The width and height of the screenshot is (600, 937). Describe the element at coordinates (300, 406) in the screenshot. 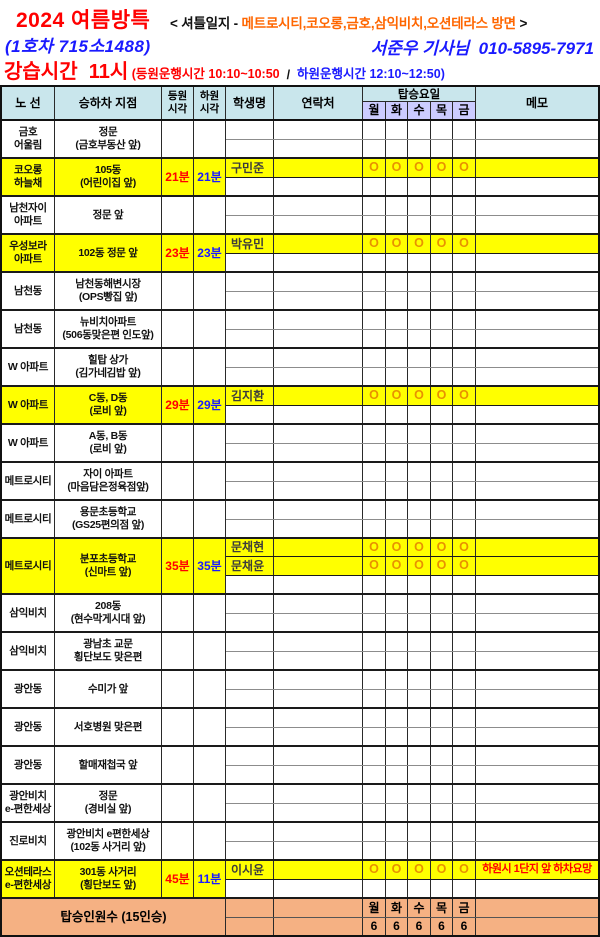

I see `schedule-row: W 아파트 C동, D동 (로비 앞) 29분 29분 김지환 O O O O O` at that location.